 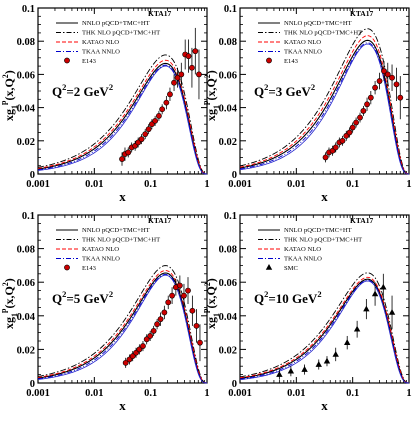 I want to click on curve-tkaa-nnlo, so click(x=122, y=119).